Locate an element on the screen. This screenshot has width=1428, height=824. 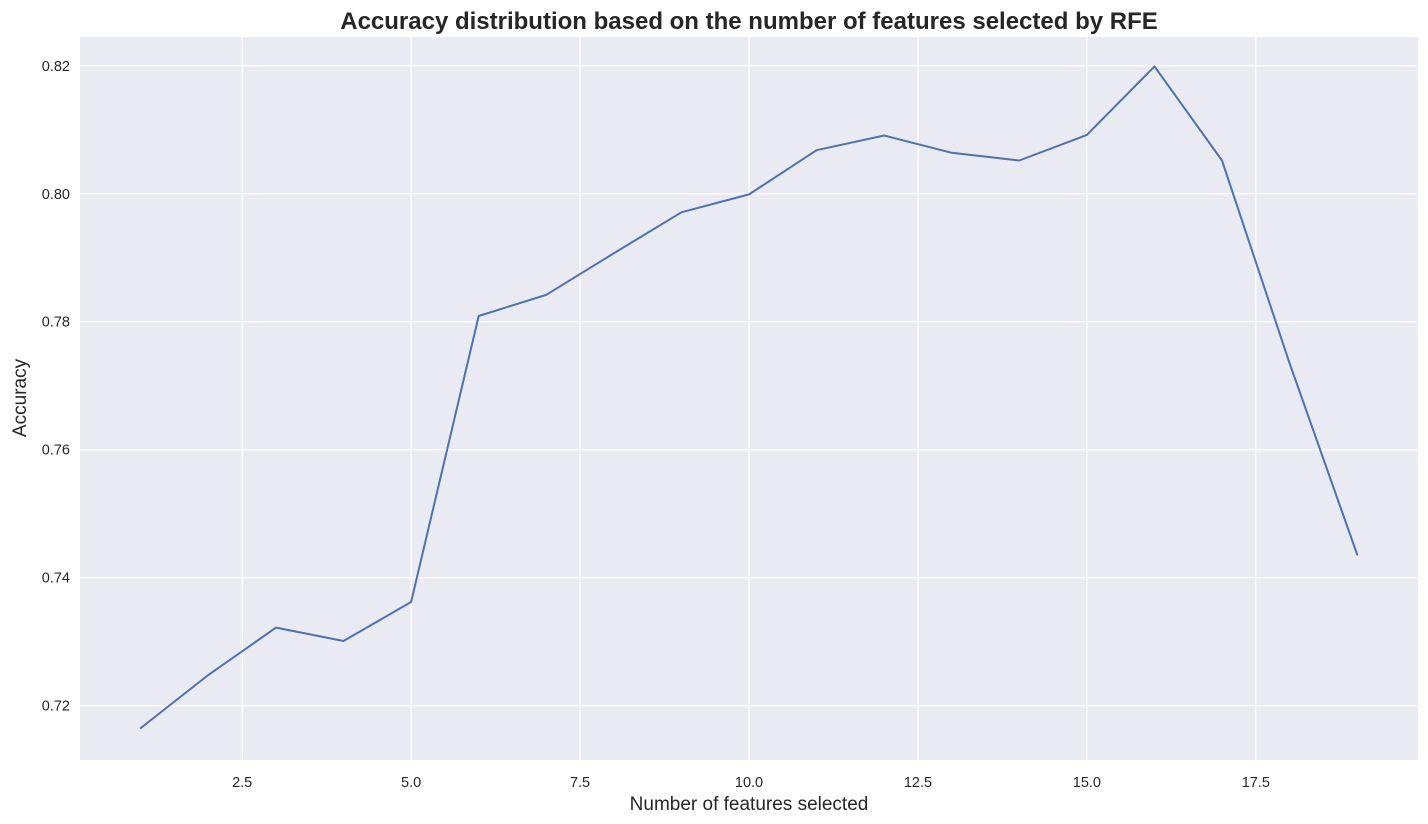
y-tick-label: 0.74 is located at coordinates (56, 579).